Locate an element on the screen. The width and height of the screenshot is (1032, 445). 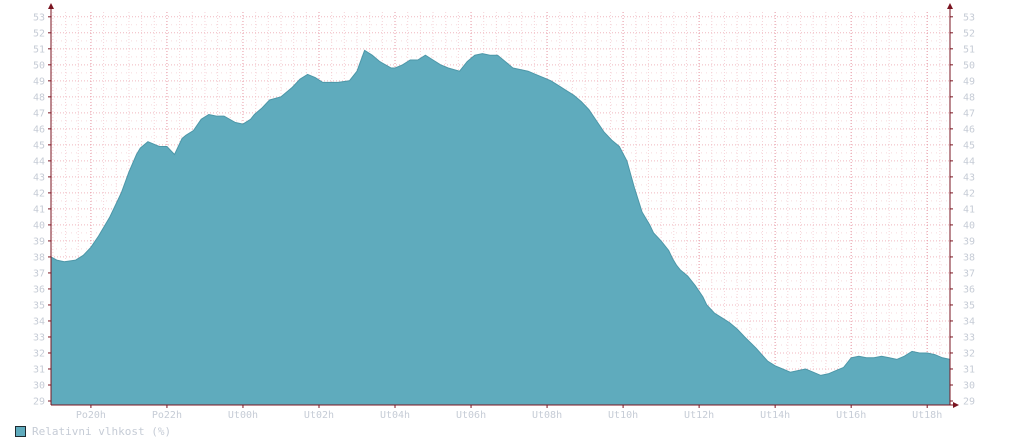
y-tick-label-left: 43 is located at coordinates (39, 177).